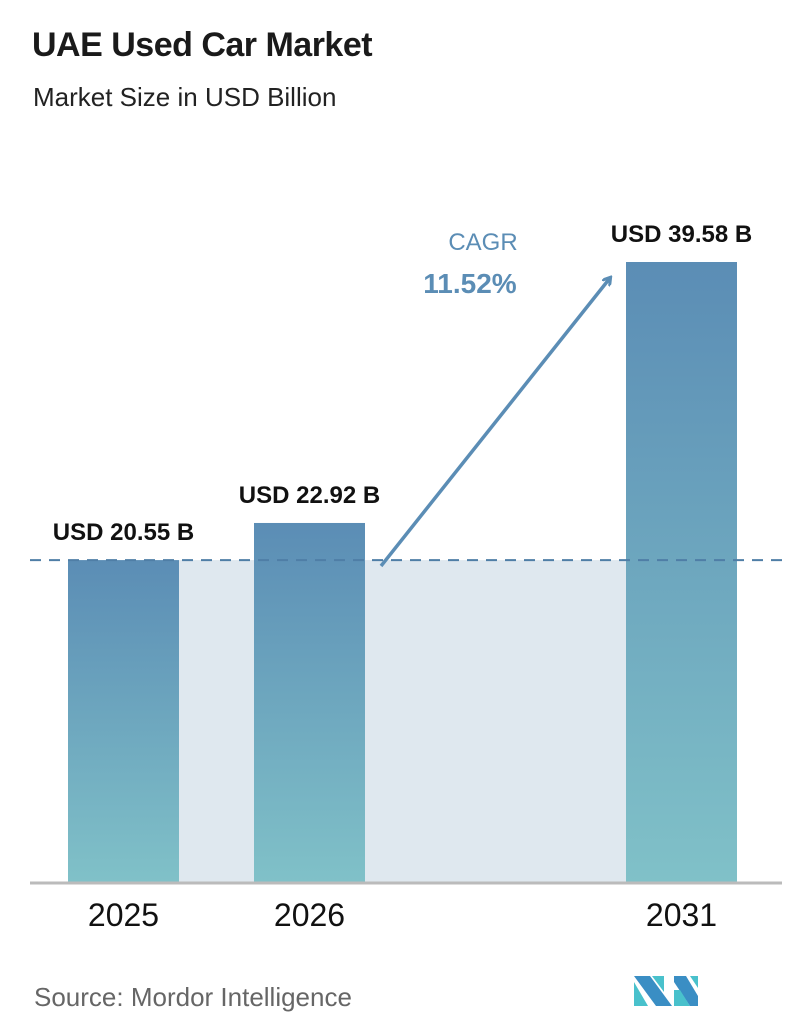  I want to click on bar-2031, so click(681, 572).